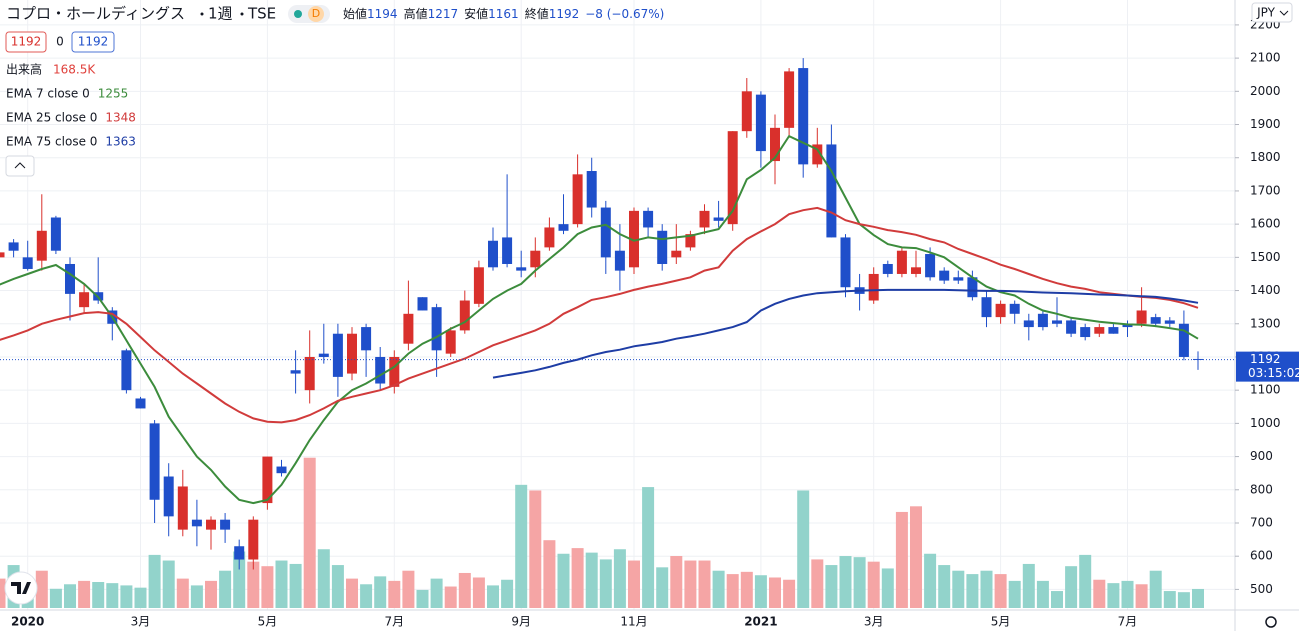 This screenshot has width=1299, height=631. Describe the element at coordinates (220, 14) in the screenshot. I see `interval: 1週` at that location.